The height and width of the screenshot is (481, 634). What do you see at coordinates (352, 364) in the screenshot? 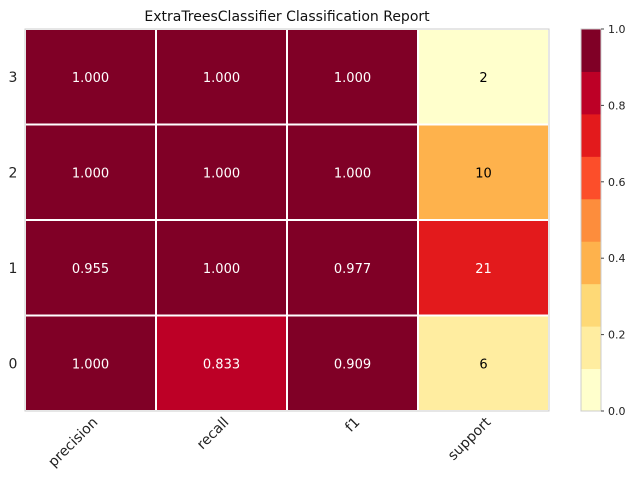
I see `cell-value-label: 0.909` at bounding box center [352, 364].